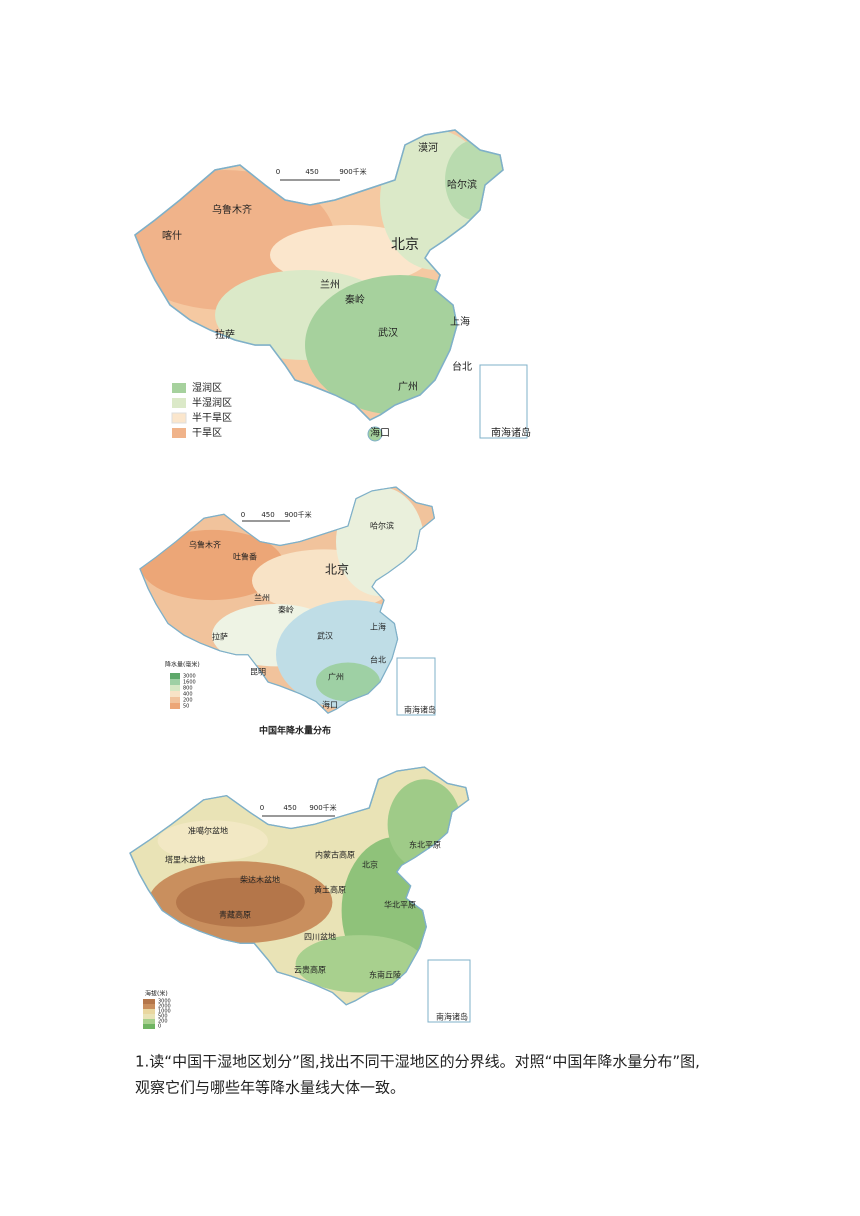 This screenshot has width=860, height=1216. I want to click on legend-title: 海拔(米), so click(156, 994).